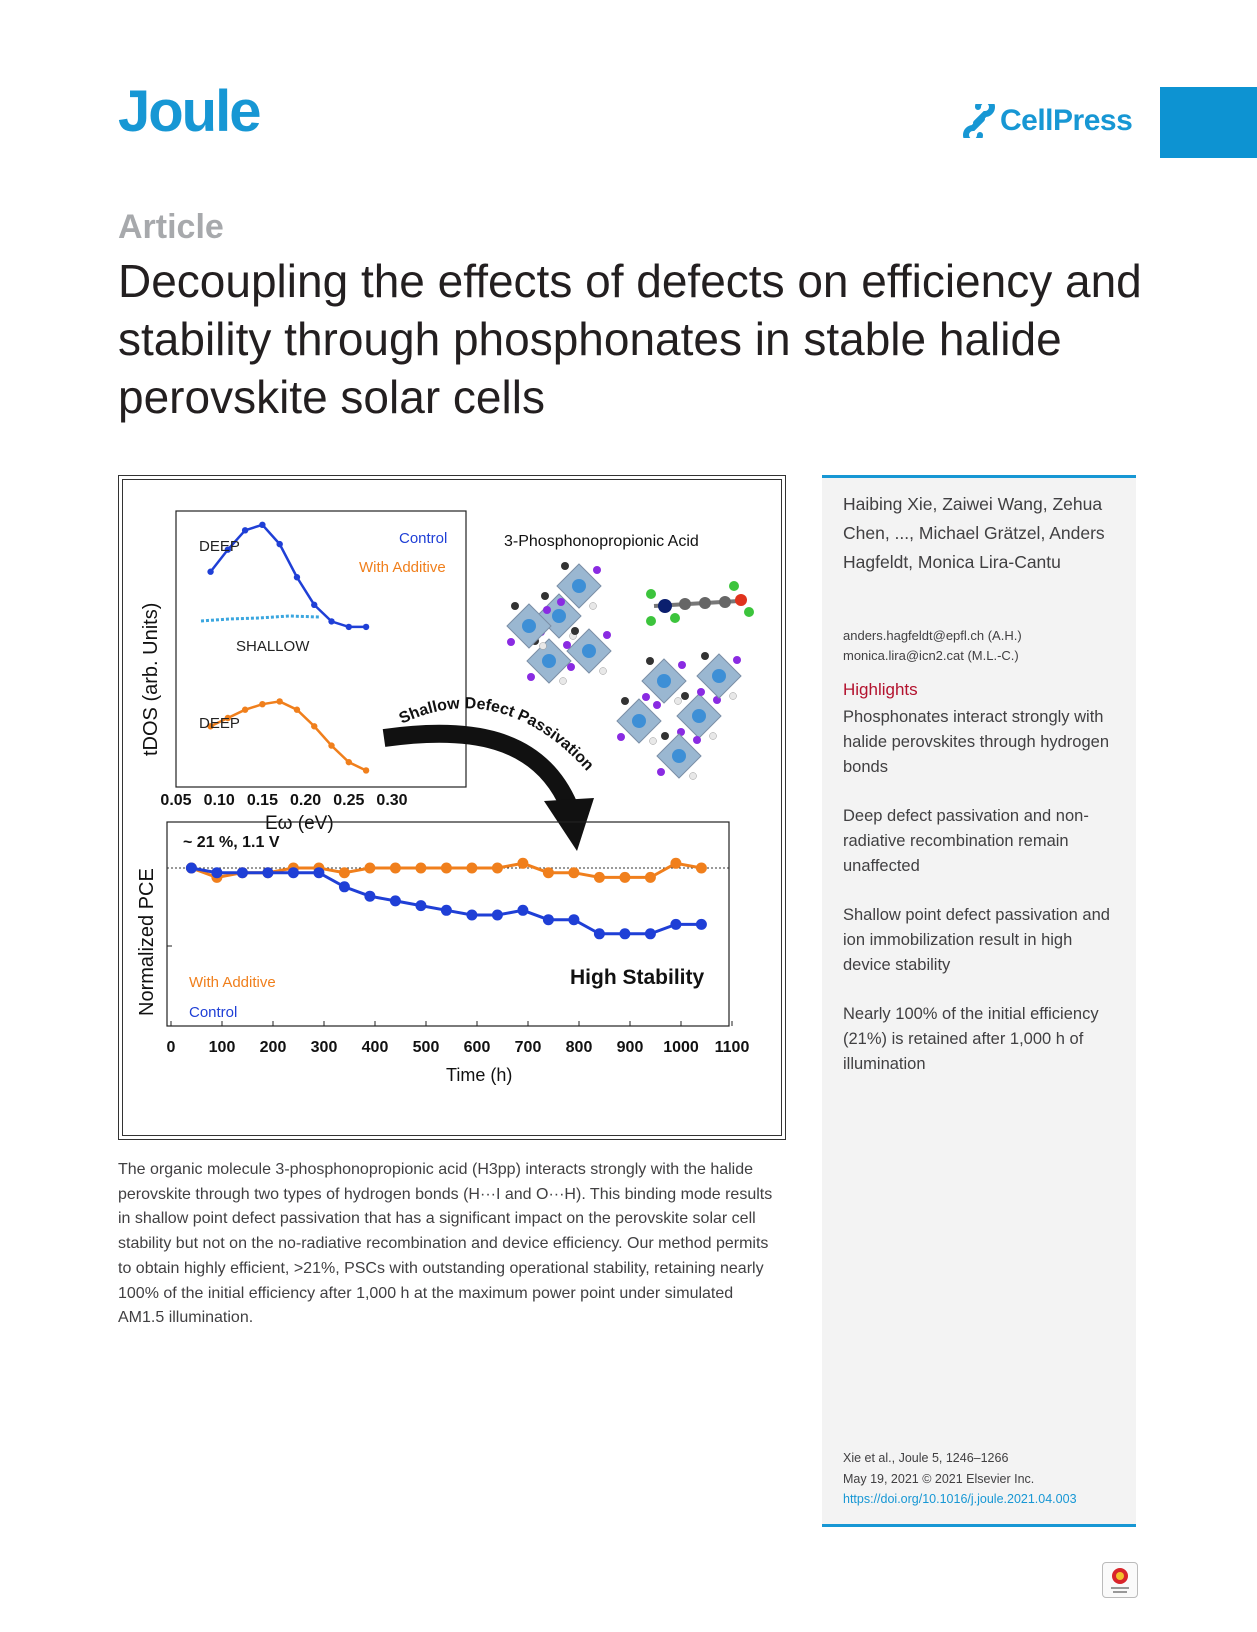 The width and height of the screenshot is (1257, 1632). What do you see at coordinates (569, 824) in the screenshot?
I see `passivation-arrowhead` at bounding box center [569, 824].